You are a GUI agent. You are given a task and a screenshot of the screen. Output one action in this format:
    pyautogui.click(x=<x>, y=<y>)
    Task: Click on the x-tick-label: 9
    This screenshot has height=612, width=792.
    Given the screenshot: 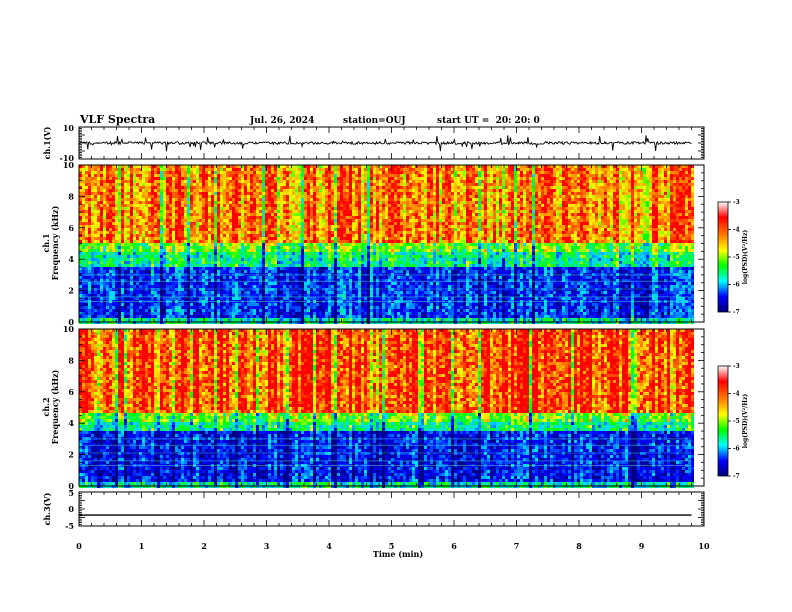 What is the action you would take?
    pyautogui.click(x=642, y=546)
    